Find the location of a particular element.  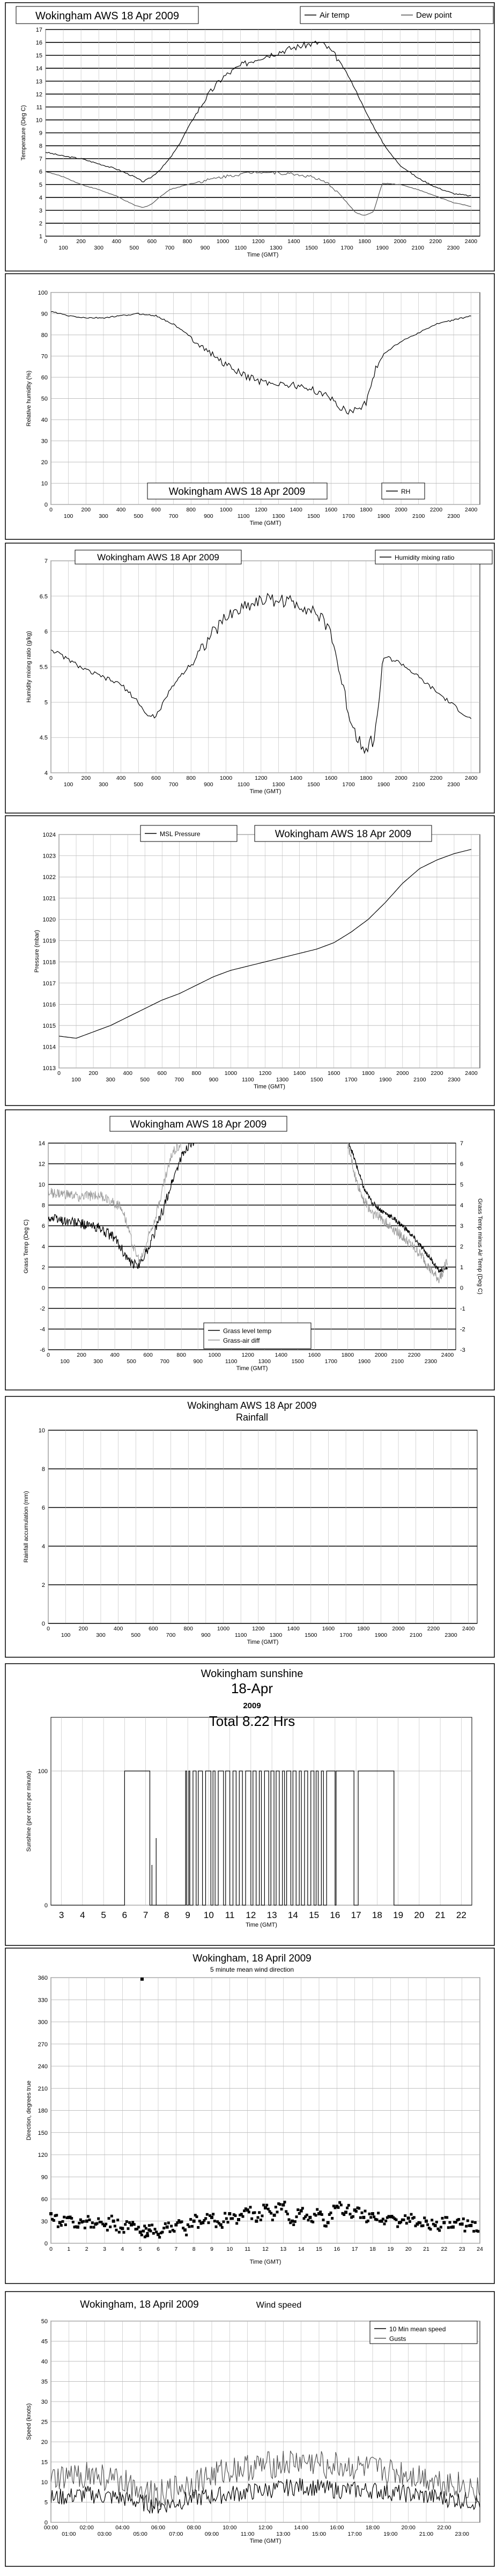

chart-title: Wokingham AWS 18 Apr 2009 is located at coordinates (251, 1405).